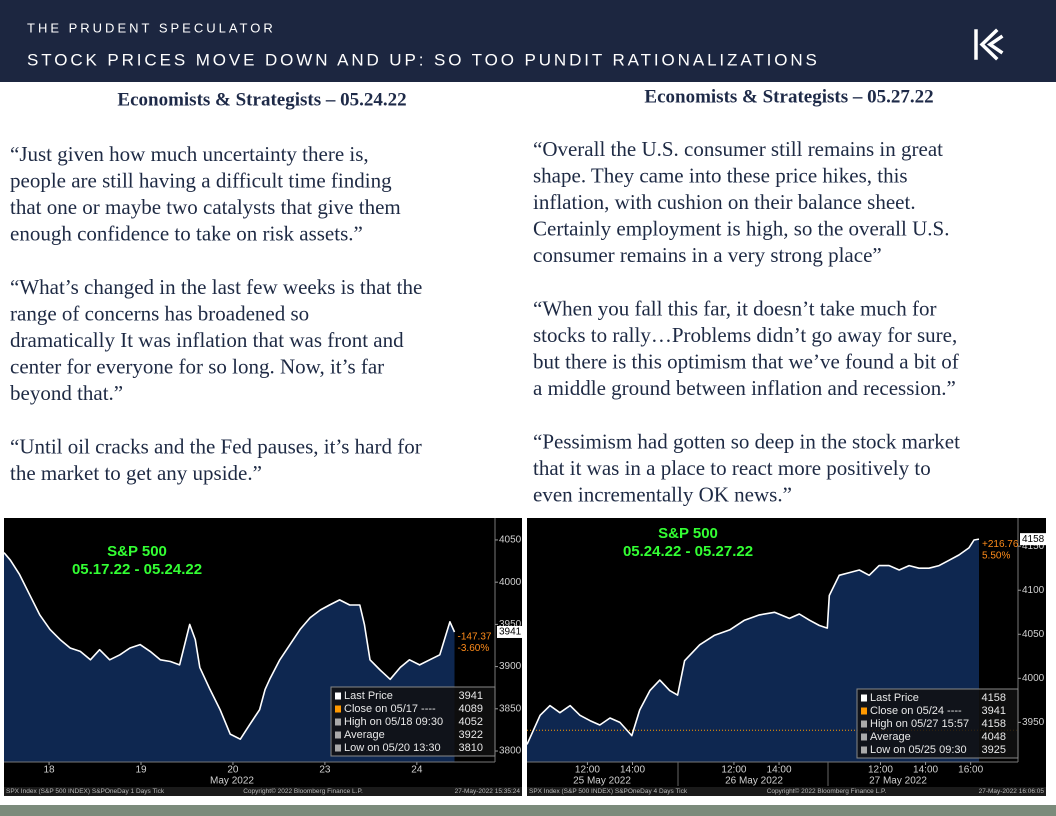  What do you see at coordinates (916, 711) in the screenshot?
I see `legend-label: Close on 05/24 ----` at bounding box center [916, 711].